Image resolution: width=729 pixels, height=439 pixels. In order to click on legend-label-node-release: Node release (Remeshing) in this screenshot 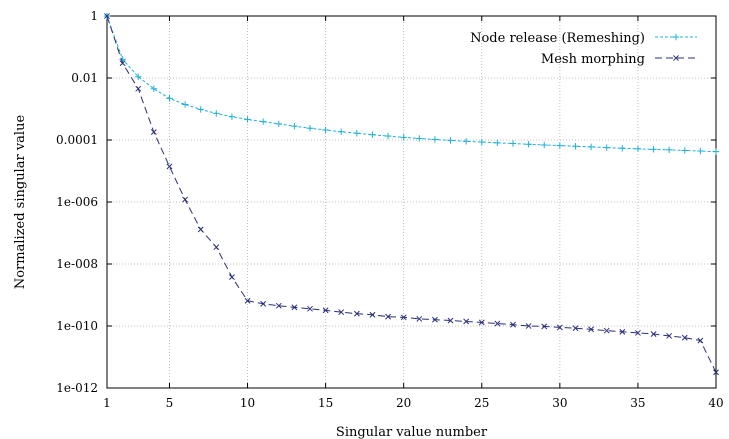, I will do `click(557, 38)`.